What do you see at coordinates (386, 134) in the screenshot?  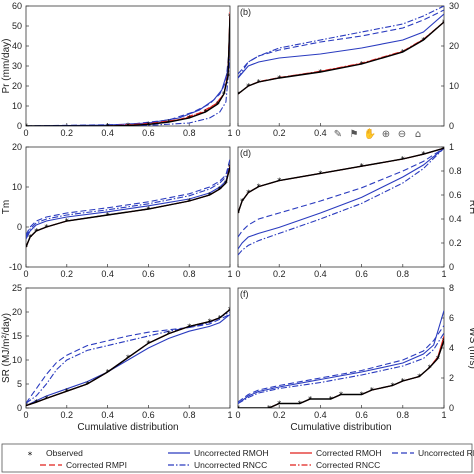 I see `zoom-in-icon: ⊕` at bounding box center [386, 134].